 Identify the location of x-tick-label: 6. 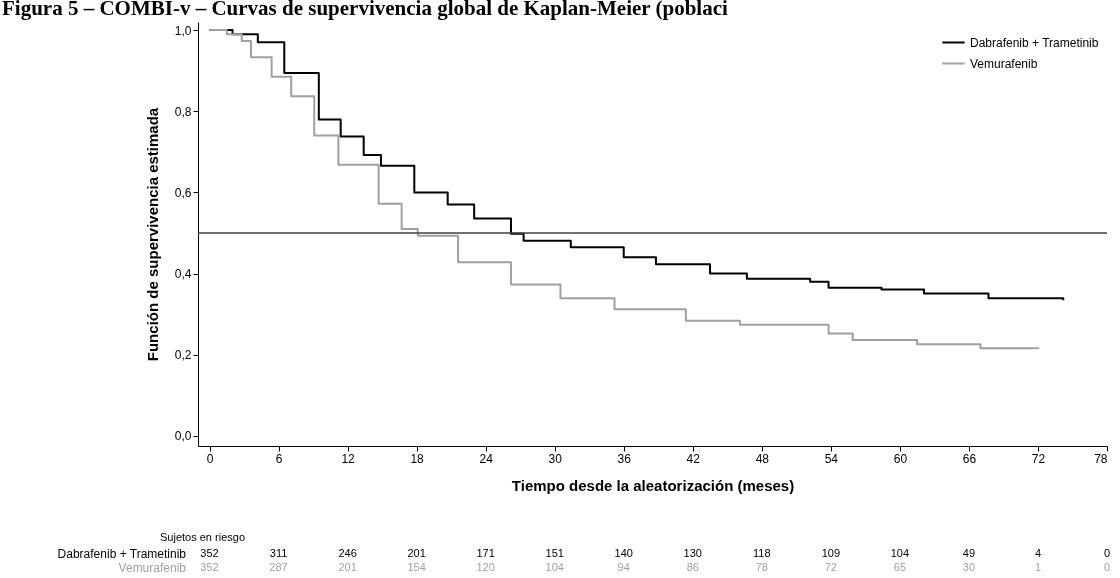
(279, 458).